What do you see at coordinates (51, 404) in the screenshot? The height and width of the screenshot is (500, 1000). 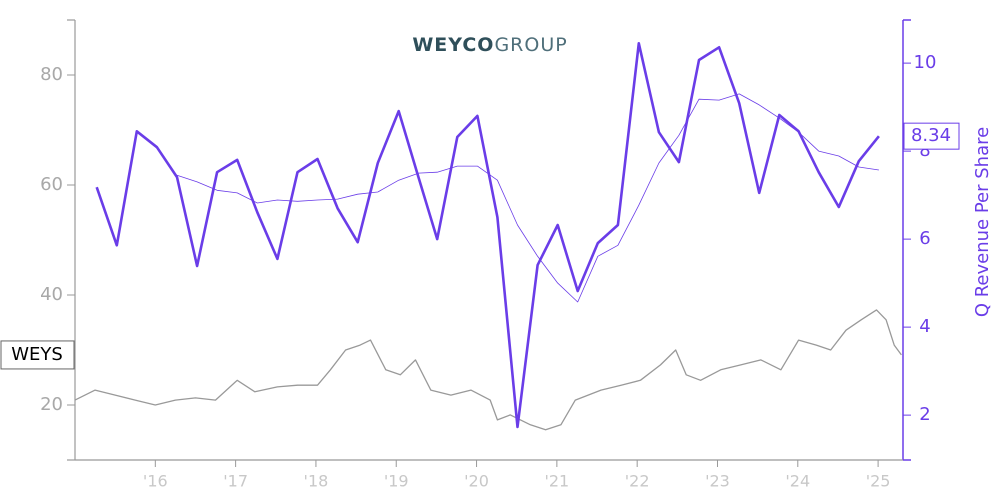 I see `y-tick-label: 20` at bounding box center [51, 404].